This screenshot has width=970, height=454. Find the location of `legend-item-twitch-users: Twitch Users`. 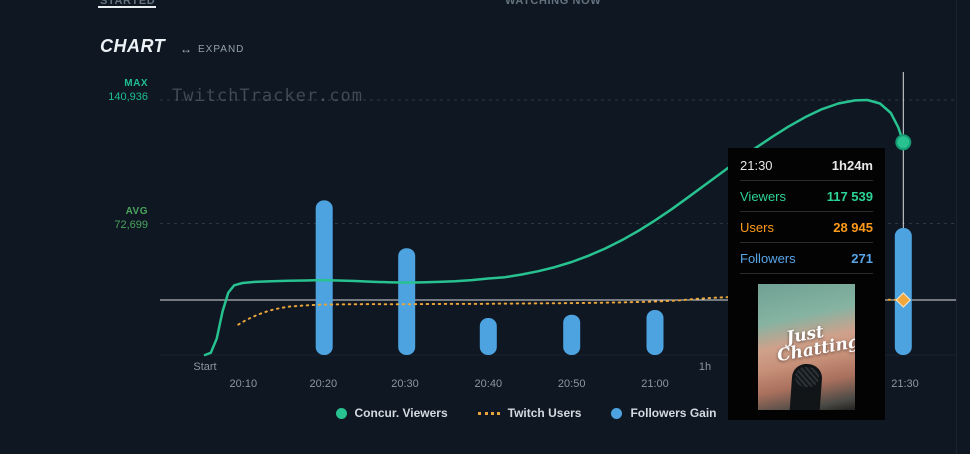

legend-item-twitch-users: Twitch Users is located at coordinates (529, 413).